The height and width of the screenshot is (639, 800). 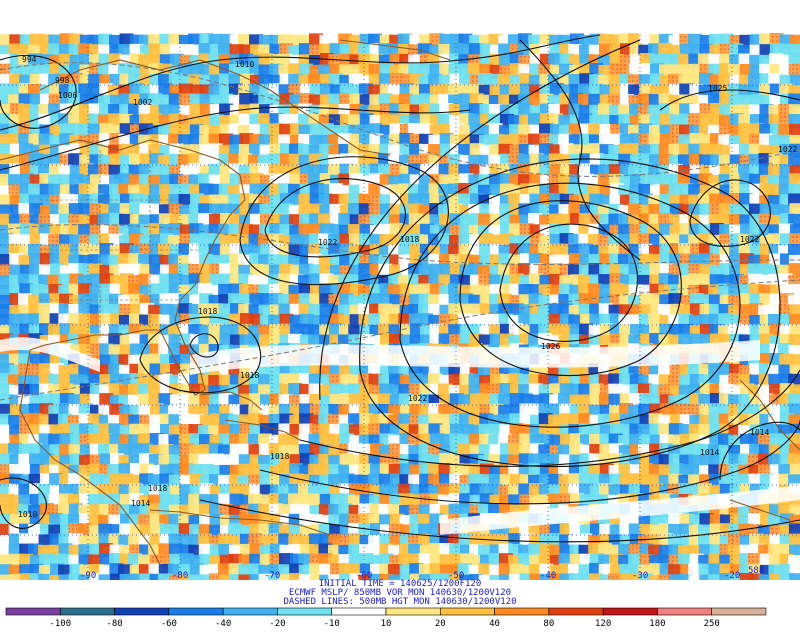 What do you see at coordinates (712, 624) in the screenshot?
I see `colorbar-tick-label: 250` at bounding box center [712, 624].